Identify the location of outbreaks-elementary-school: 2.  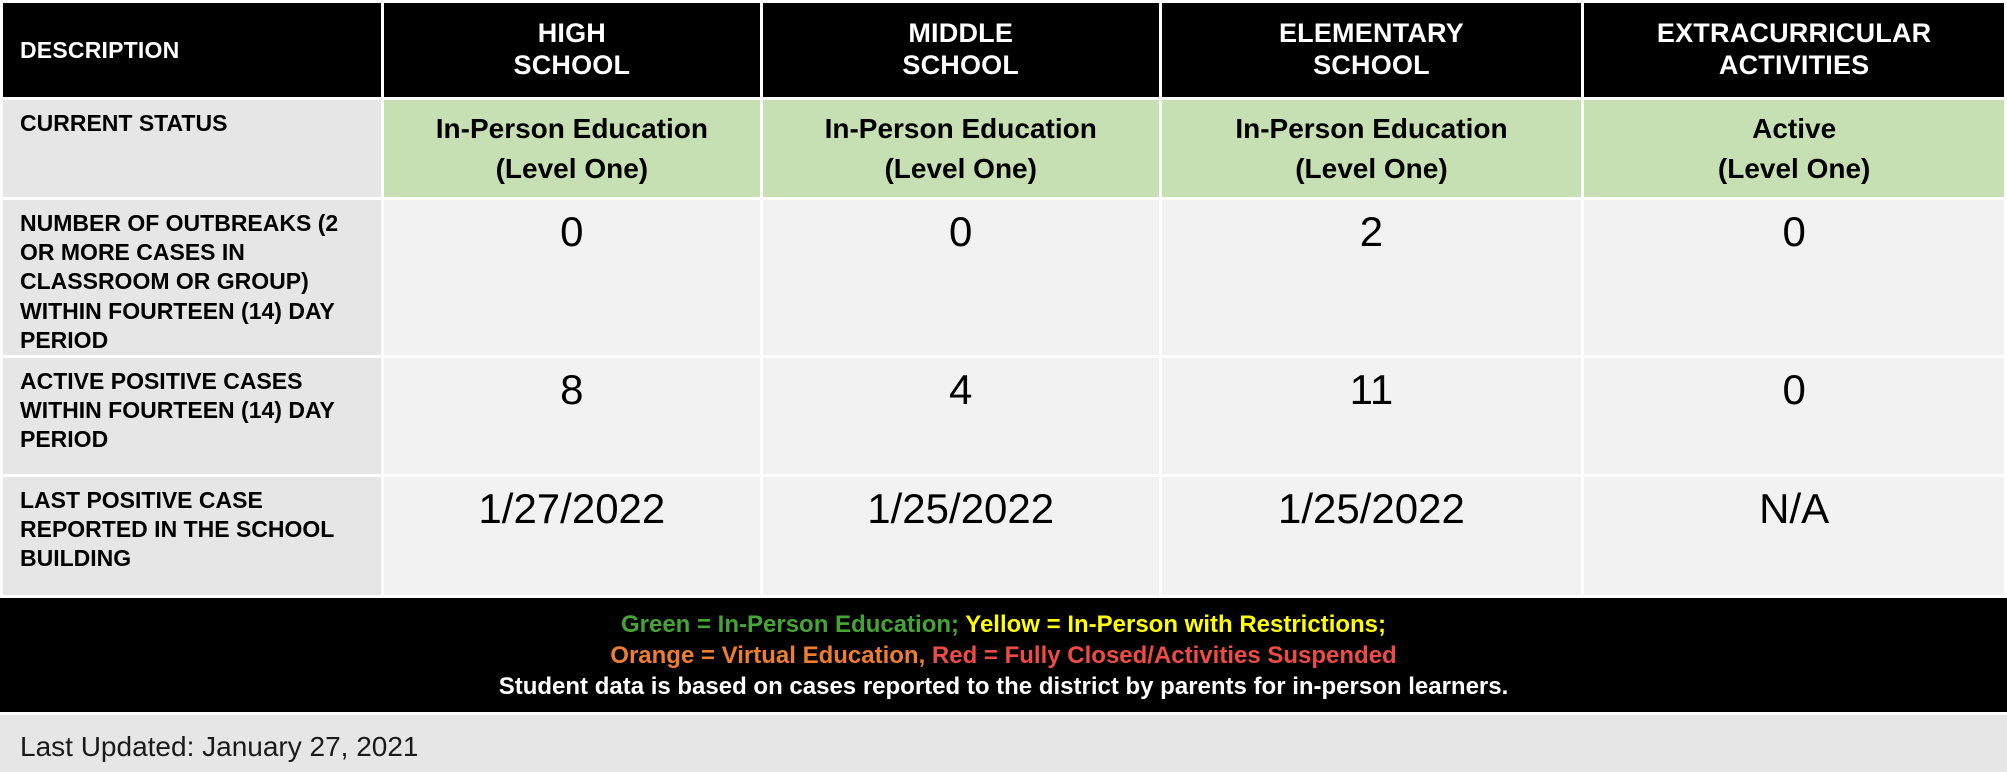
(1371, 278).